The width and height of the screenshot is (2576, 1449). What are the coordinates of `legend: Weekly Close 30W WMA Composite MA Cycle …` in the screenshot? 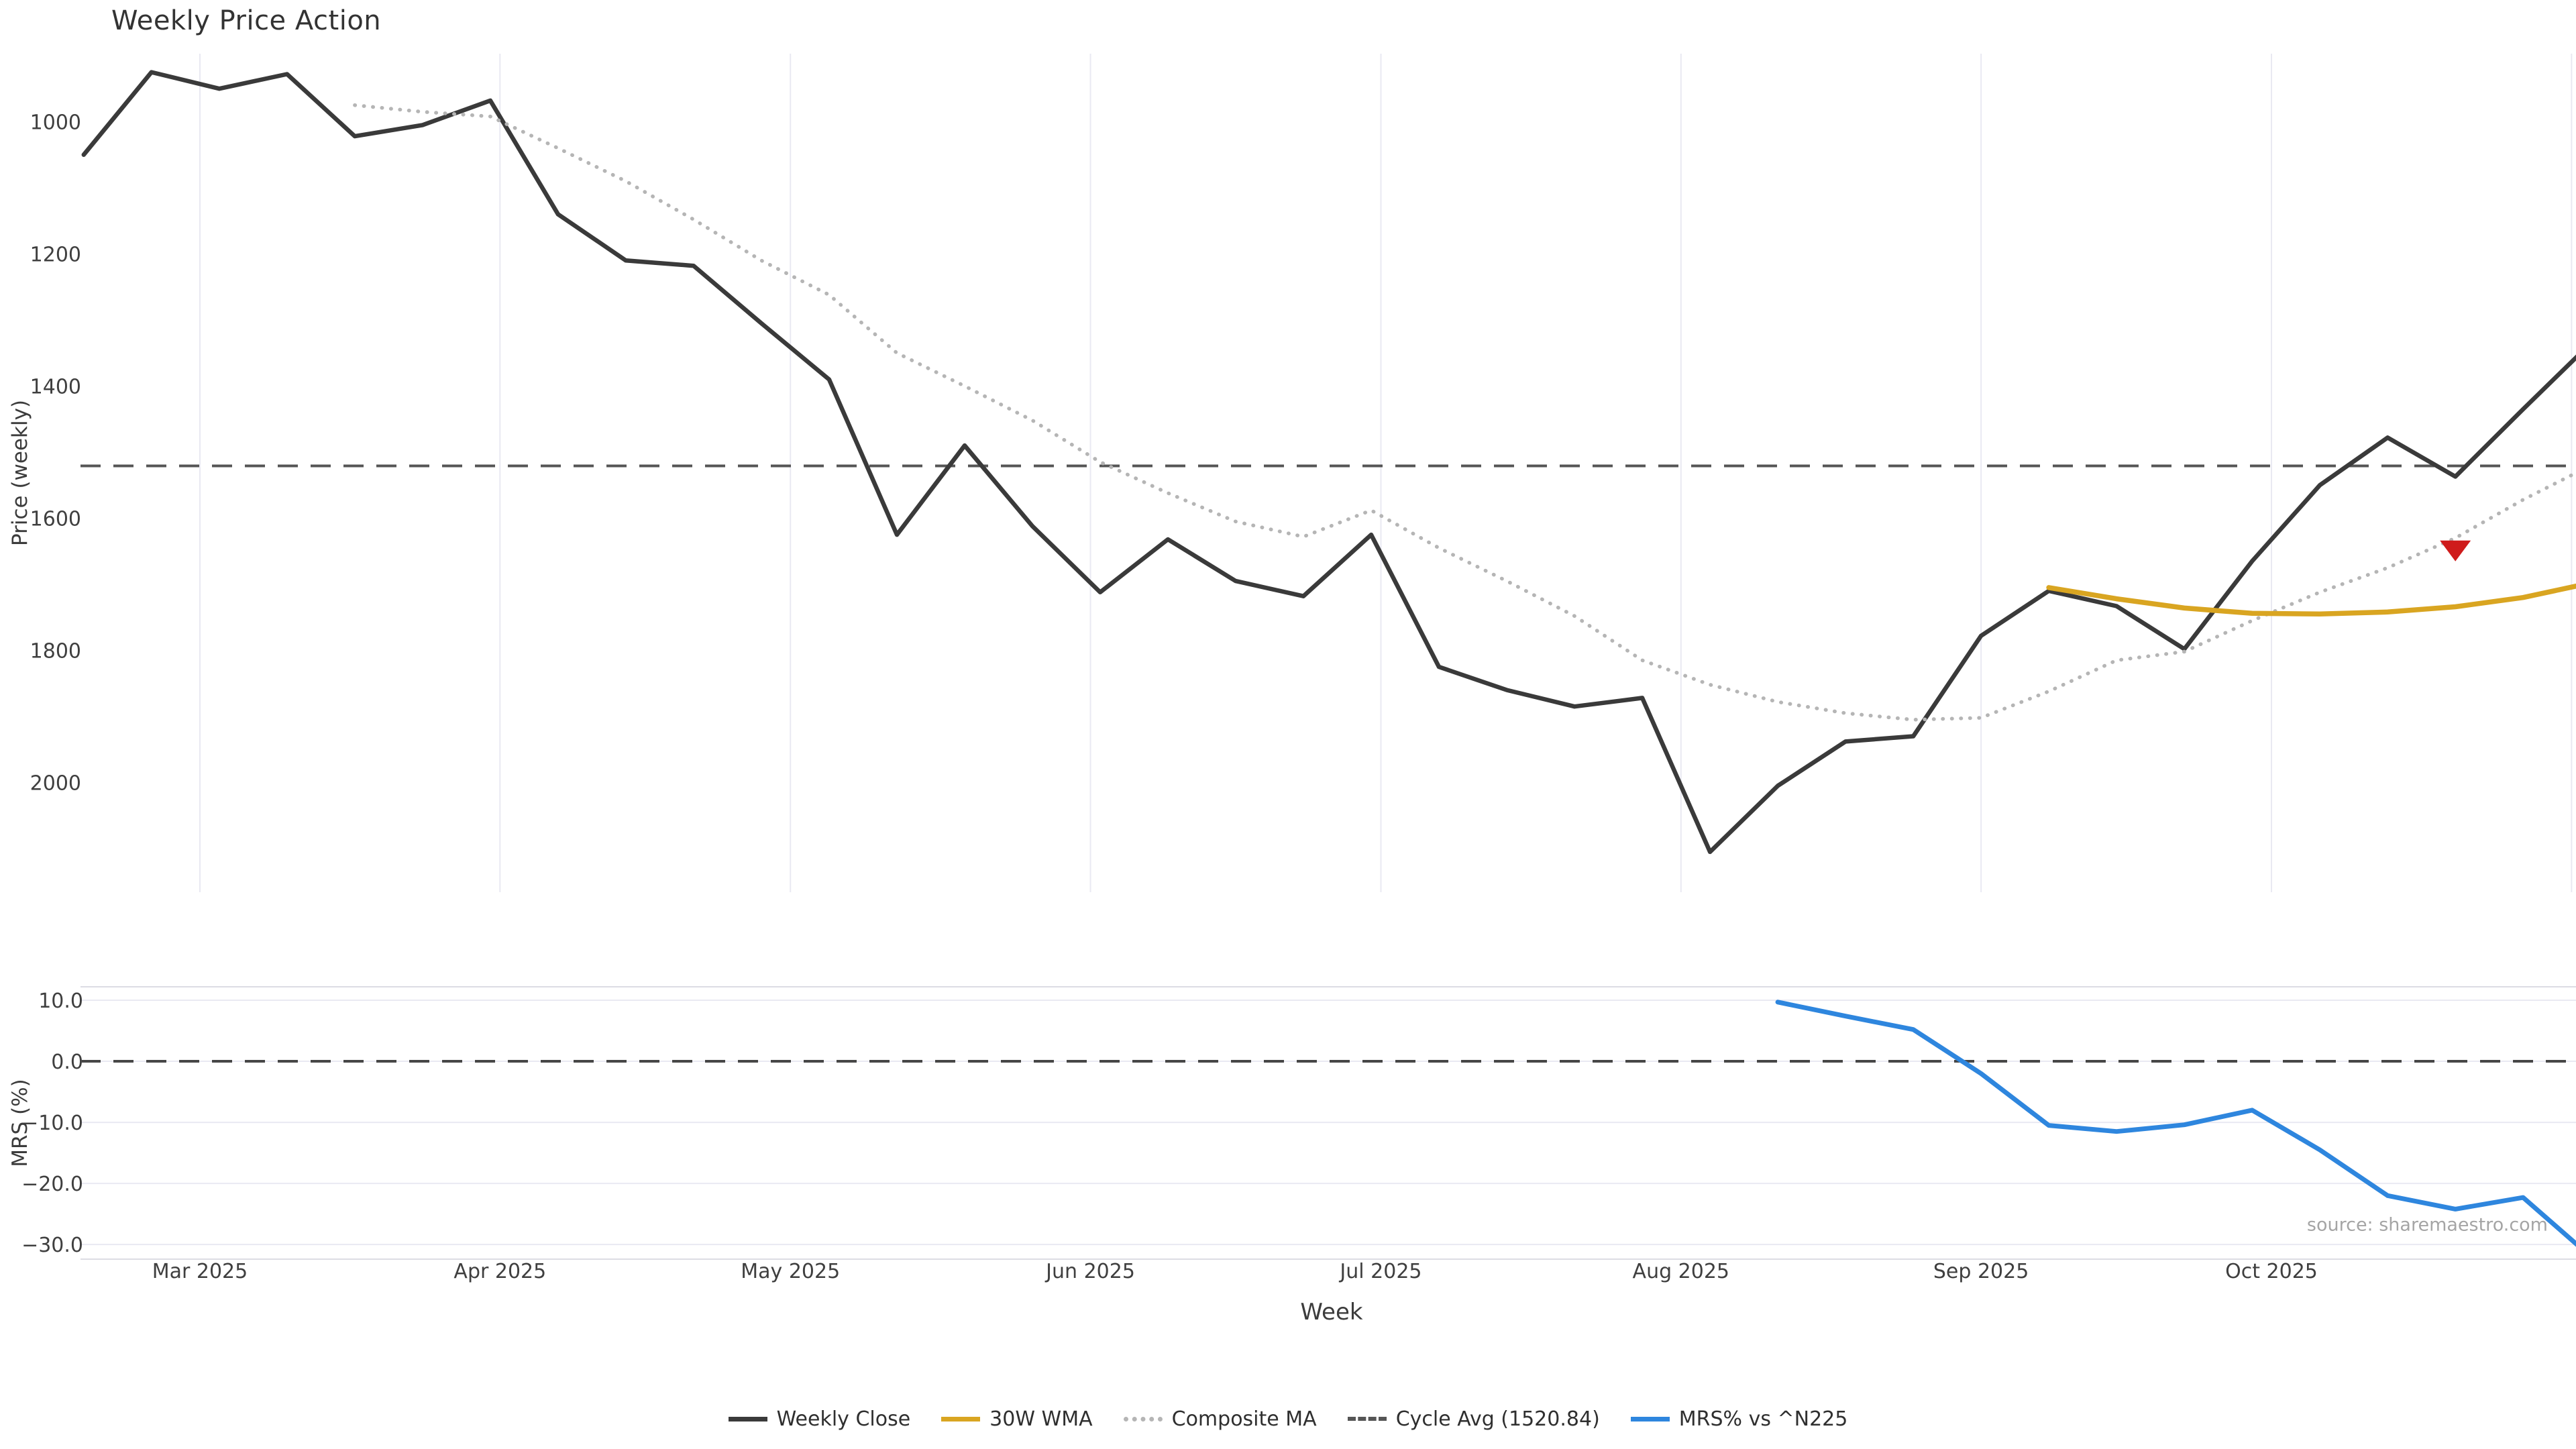 It's located at (1288, 1419).